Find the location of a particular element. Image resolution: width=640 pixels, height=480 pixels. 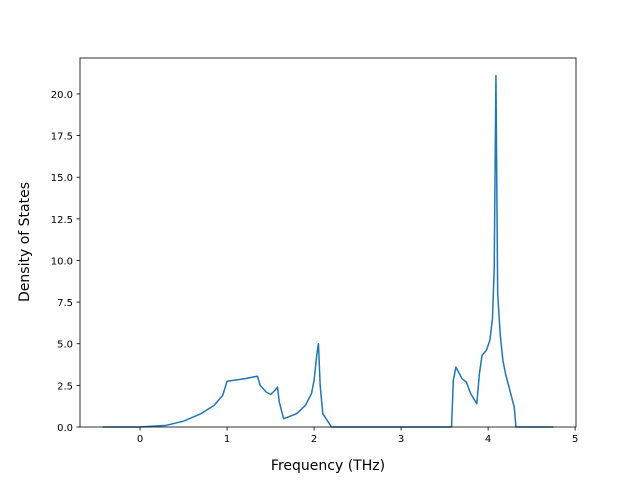

y-tick-label: 7.5 is located at coordinates (65, 303).